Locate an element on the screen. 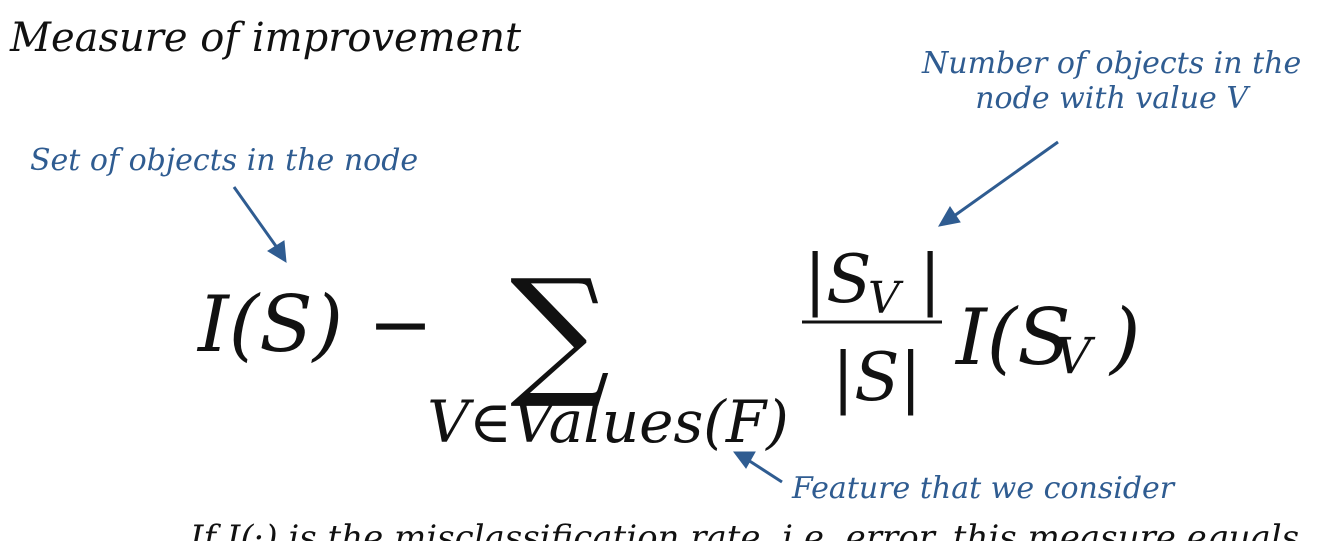 The height and width of the screenshot is (541, 1327). arrow-to-feature is located at coordinates (765, 471).